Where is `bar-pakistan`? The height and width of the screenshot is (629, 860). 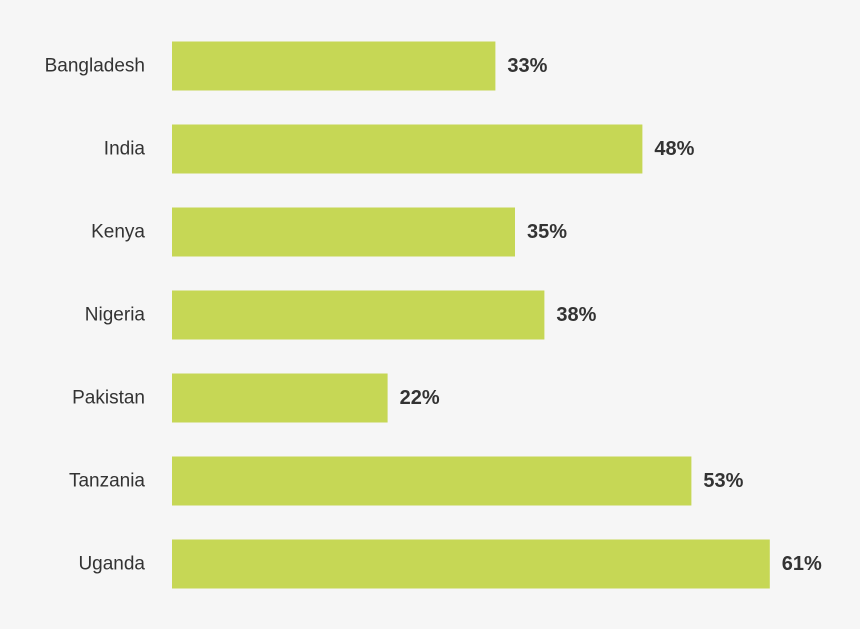
bar-pakistan is located at coordinates (280, 398).